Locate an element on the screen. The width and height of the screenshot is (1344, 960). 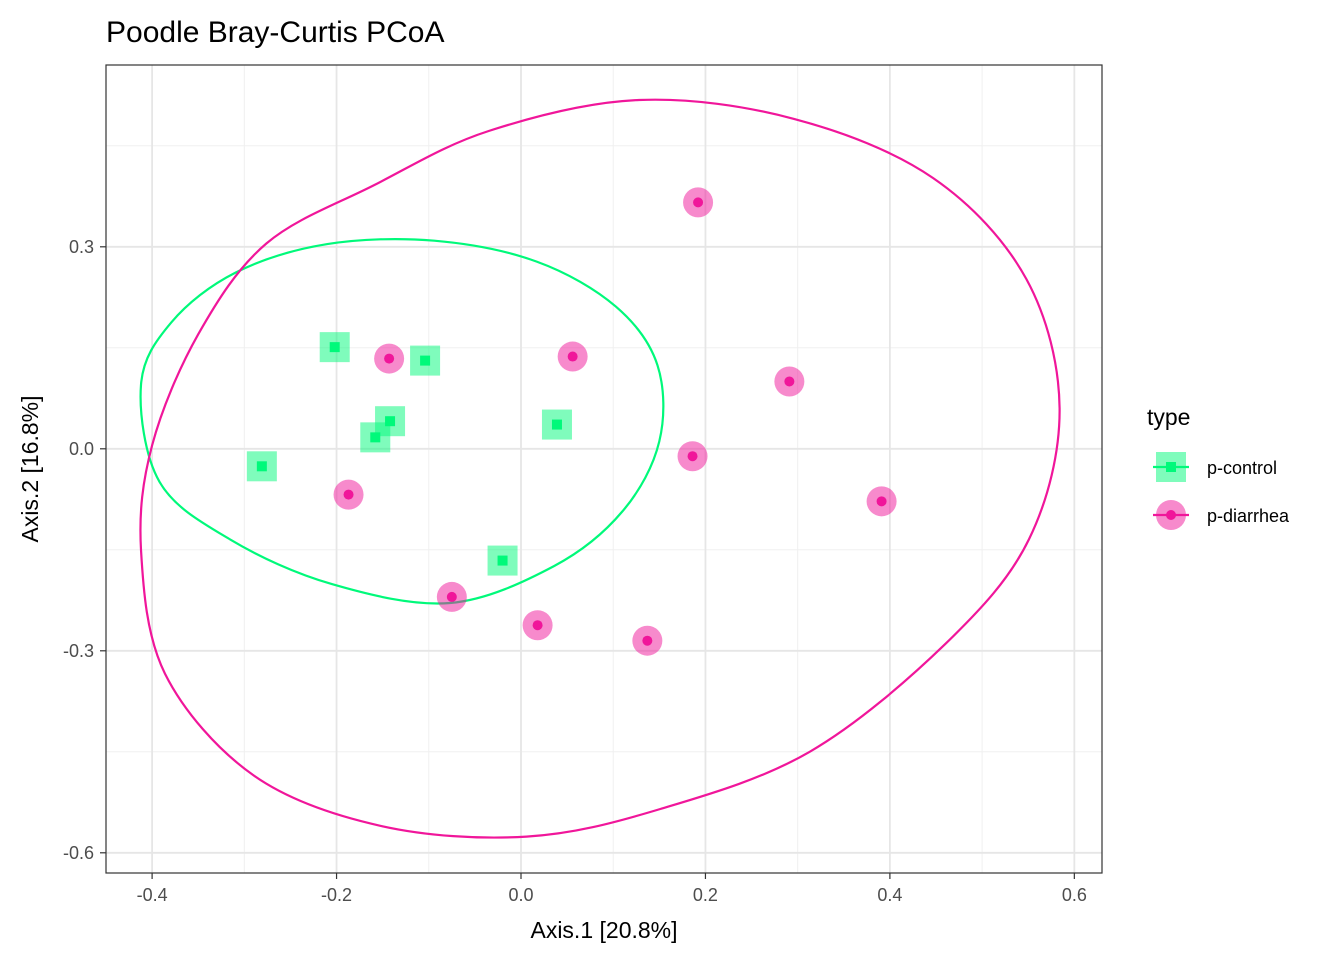
y-axis-title: Axis.2 [16.8%] is located at coordinates (30, 468).